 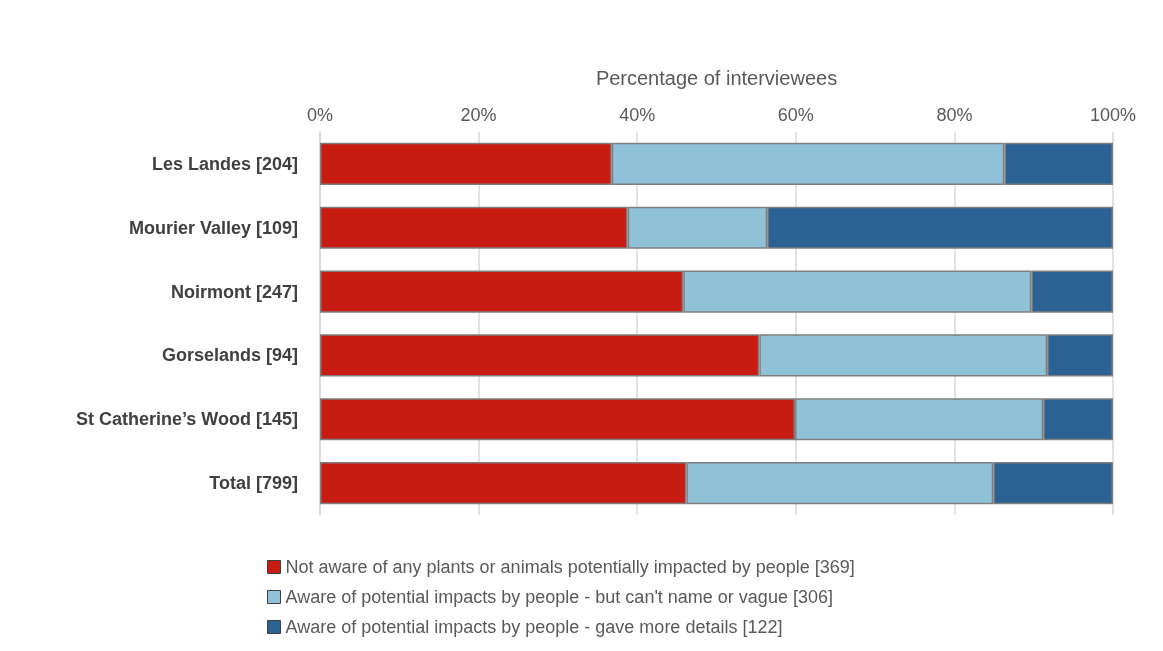 What do you see at coordinates (570, 567) in the screenshot?
I see `legend-label: Not aware of any plants or animals potentially impacted by people [369]` at bounding box center [570, 567].